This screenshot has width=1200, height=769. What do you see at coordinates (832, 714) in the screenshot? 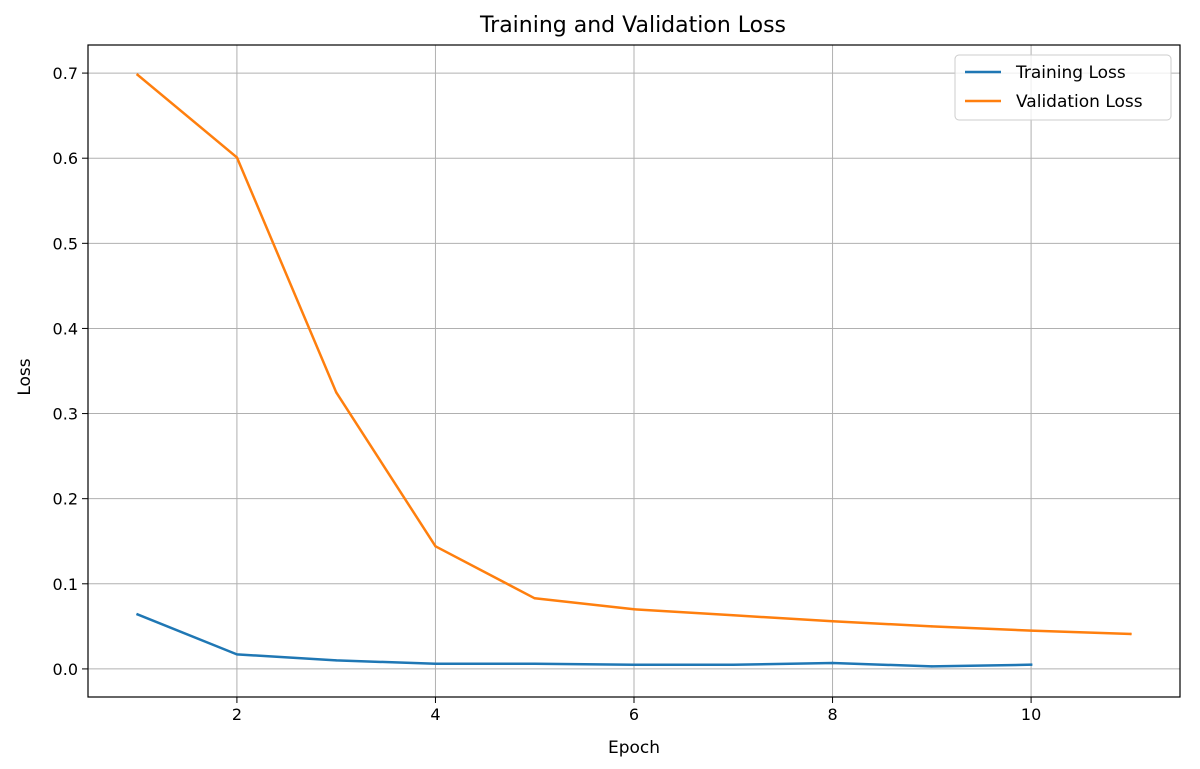
I see `x-tick-label: 8` at bounding box center [832, 714].